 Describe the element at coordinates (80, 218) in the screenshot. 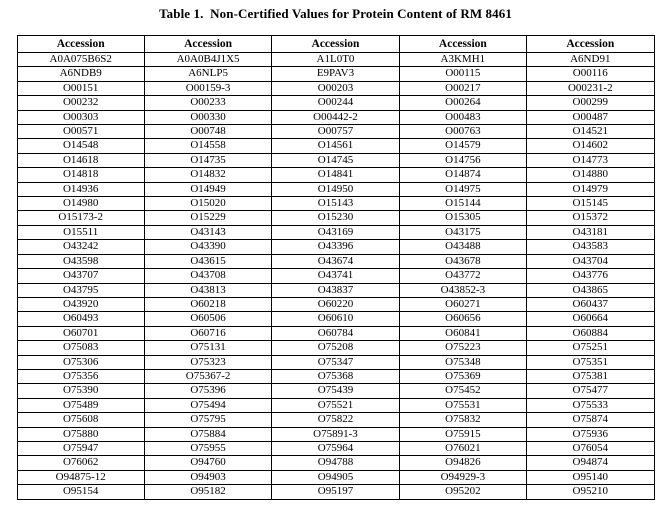

I see `table-cell: O15173-2` at that location.